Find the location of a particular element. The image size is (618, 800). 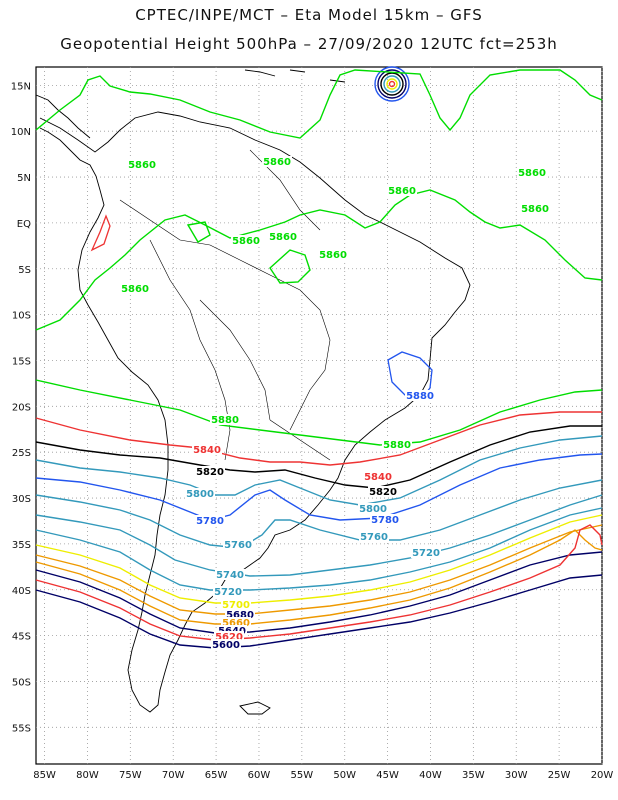

longitude-label: 30W is located at coordinates (516, 775).